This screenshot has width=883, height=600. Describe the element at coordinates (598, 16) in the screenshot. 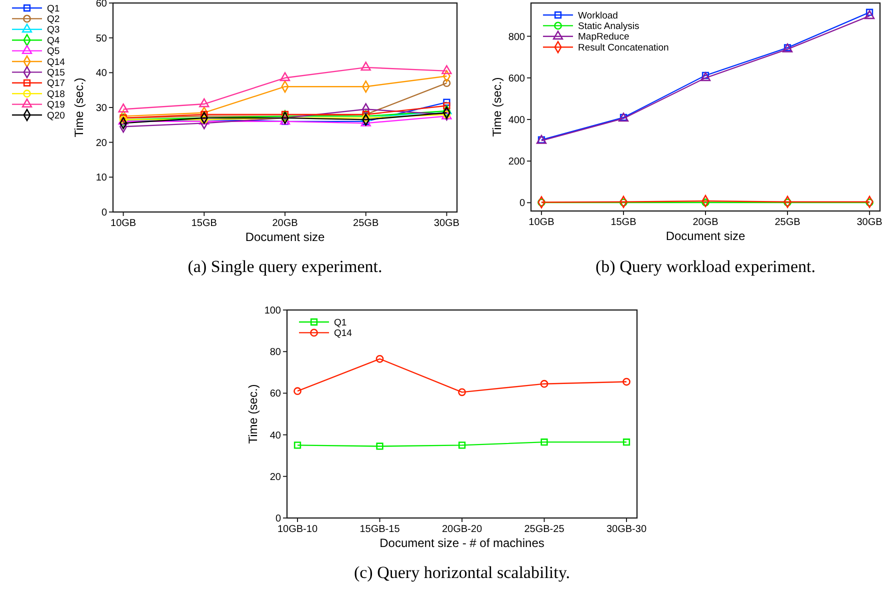

I see `legend-label: Workload` at that location.